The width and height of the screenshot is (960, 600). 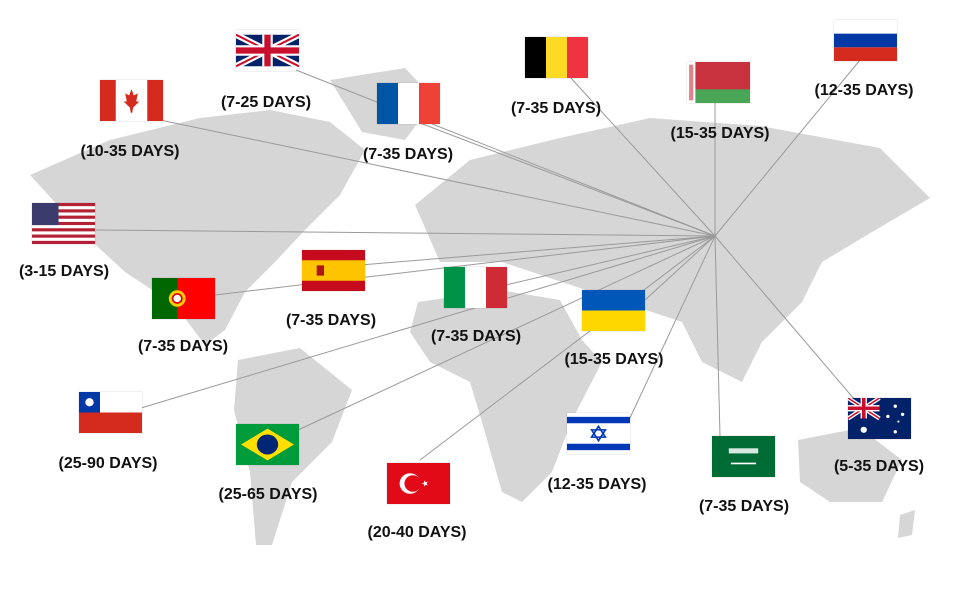 What do you see at coordinates (475, 287) in the screenshot?
I see `italy-flag-icon` at bounding box center [475, 287].